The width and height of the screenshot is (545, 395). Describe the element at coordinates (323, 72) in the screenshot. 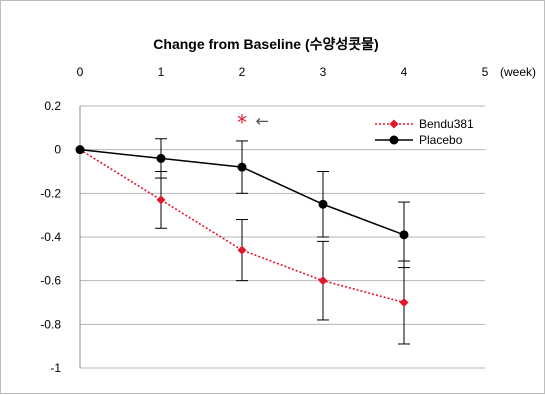

I see `x-tick-label: 3` at that location.